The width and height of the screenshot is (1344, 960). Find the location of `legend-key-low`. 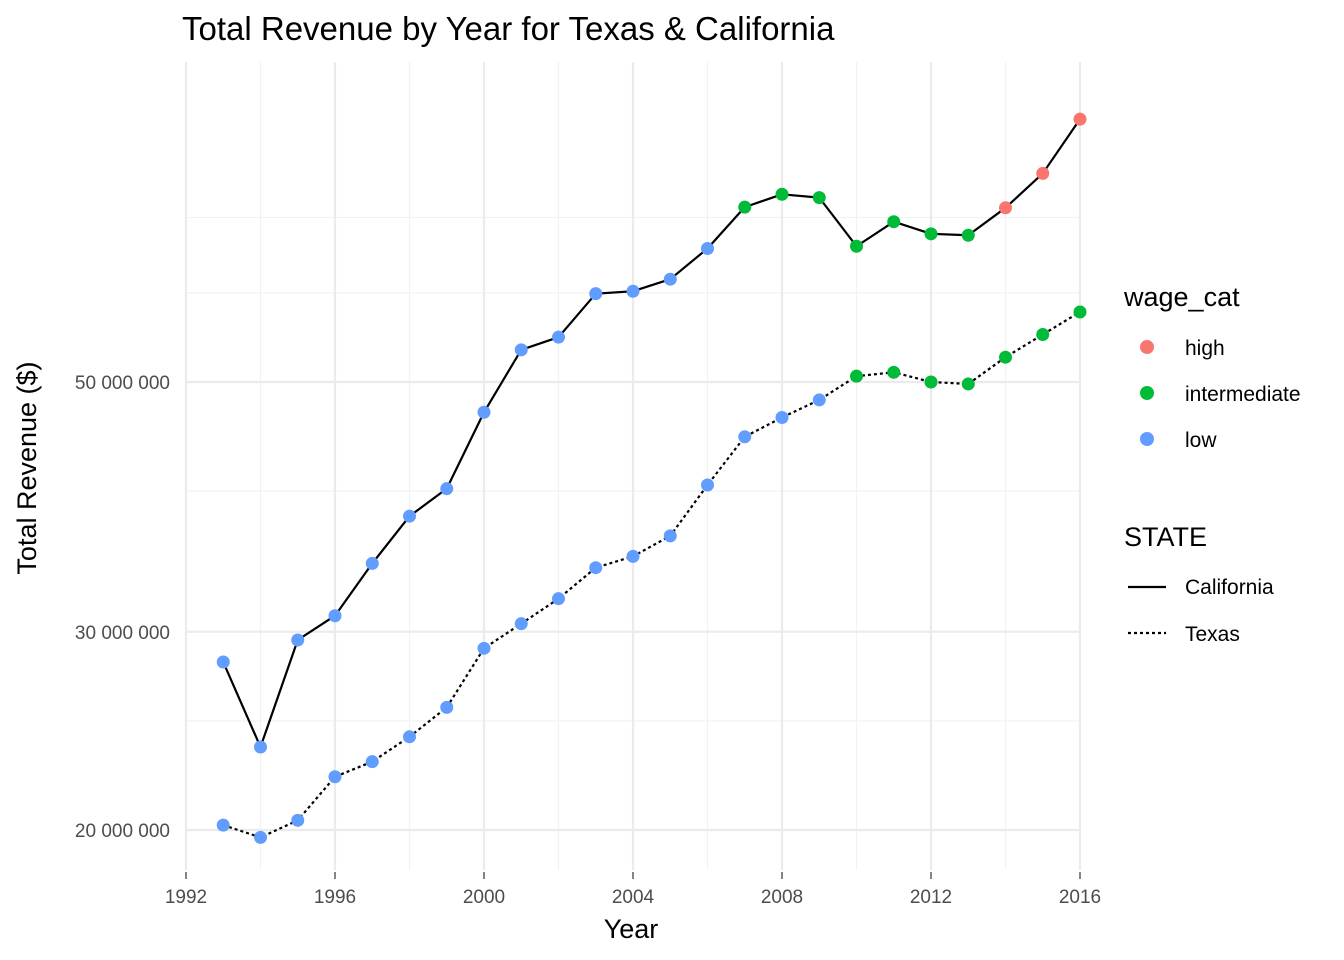

legend-key-low is located at coordinates (1147, 439).